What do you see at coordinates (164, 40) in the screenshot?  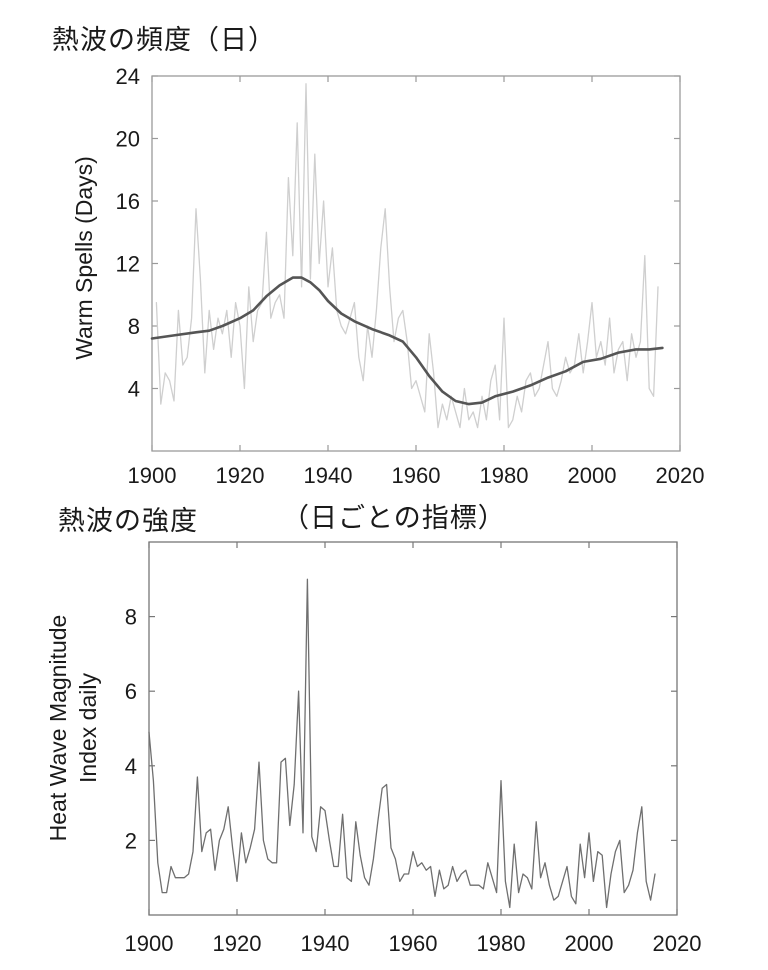 I see `chart-title-frequency: 熱波の頻度（日）` at bounding box center [164, 40].